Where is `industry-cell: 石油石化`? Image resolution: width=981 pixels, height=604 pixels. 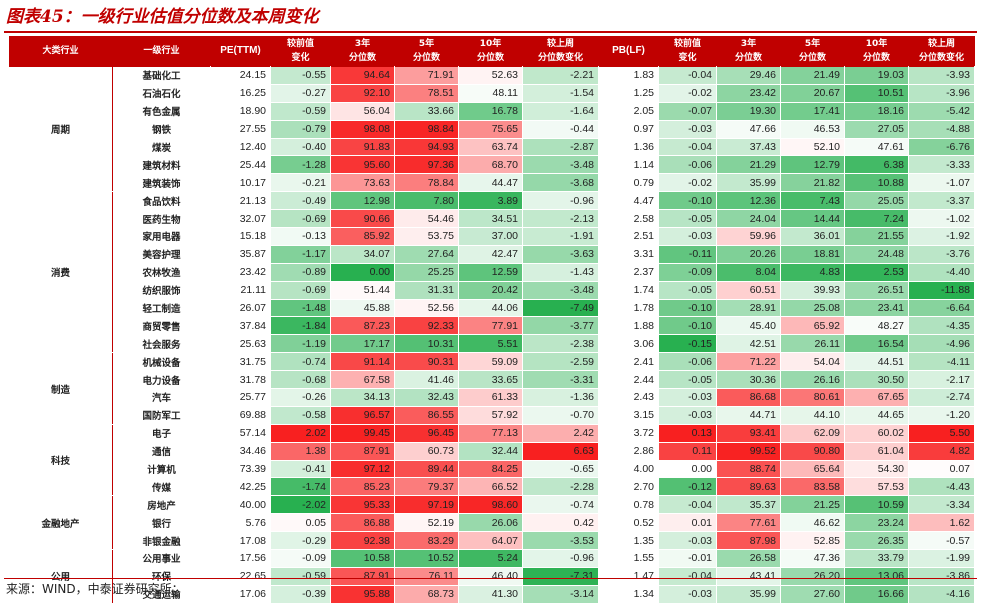 industry-cell: 石油石化 is located at coordinates (161, 93).